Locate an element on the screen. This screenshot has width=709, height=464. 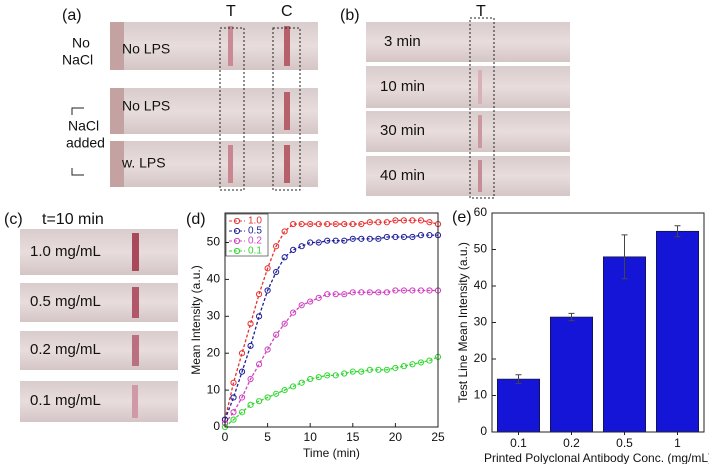
strip-label: w. LPS is located at coordinates (143, 163).